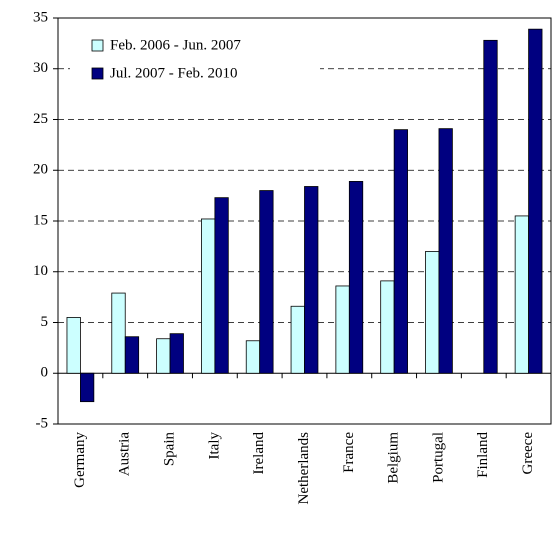 This screenshot has height=552, width=558. Describe the element at coordinates (40, 220) in the screenshot. I see `y-tick-label: 15` at that location.